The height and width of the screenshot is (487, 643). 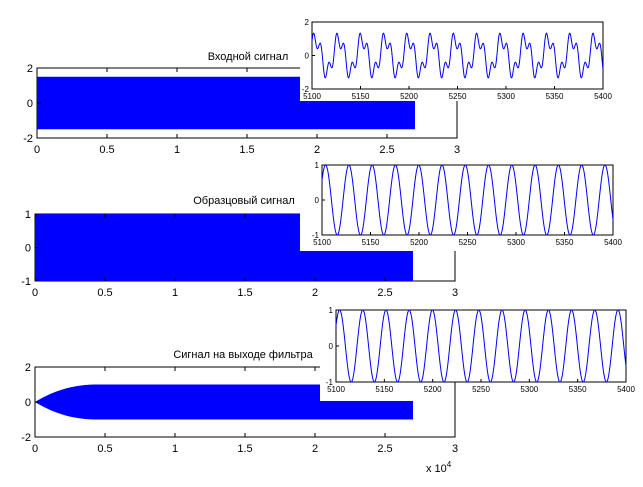 What do you see at coordinates (455, 449) in the screenshot?
I see `panel-3-x-tick-label: 3` at bounding box center [455, 449].